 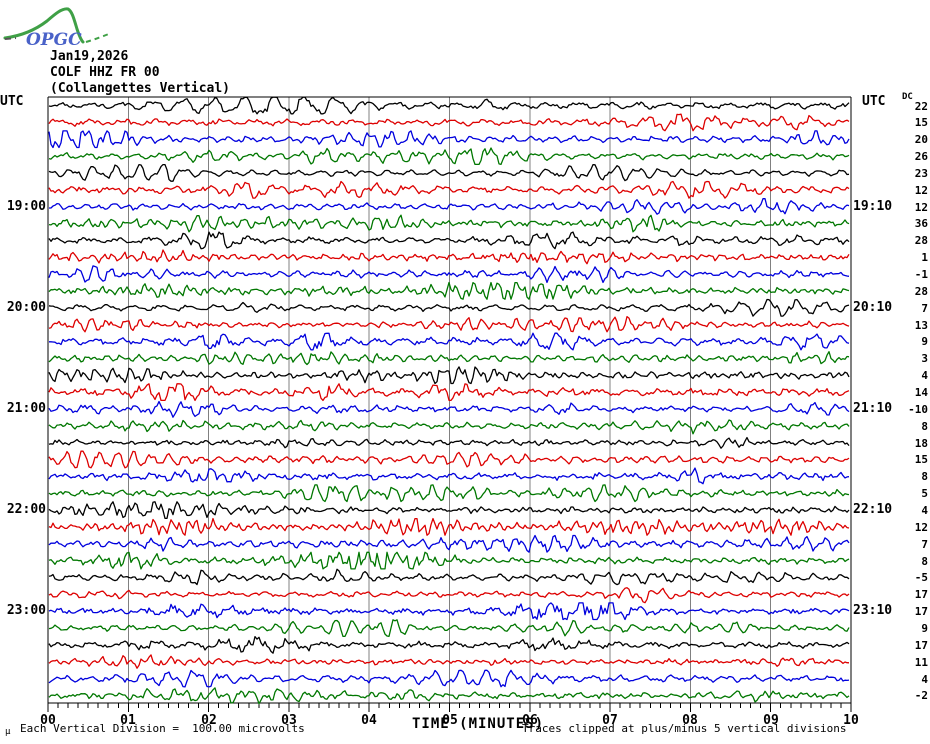 What do you see at coordinates (924, 308) in the screenshot?
I see `dc-value: 7` at bounding box center [924, 308].